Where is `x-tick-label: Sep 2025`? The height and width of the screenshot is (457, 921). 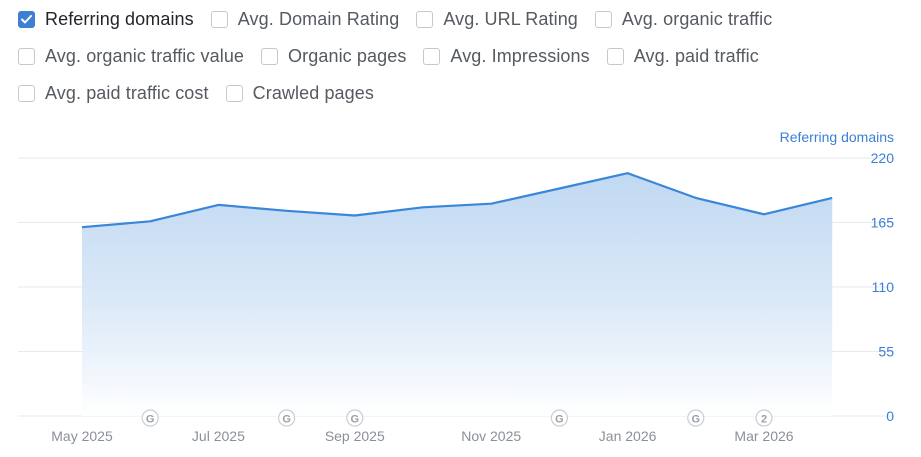 x-tick-label: Sep 2025 is located at coordinates (355, 436).